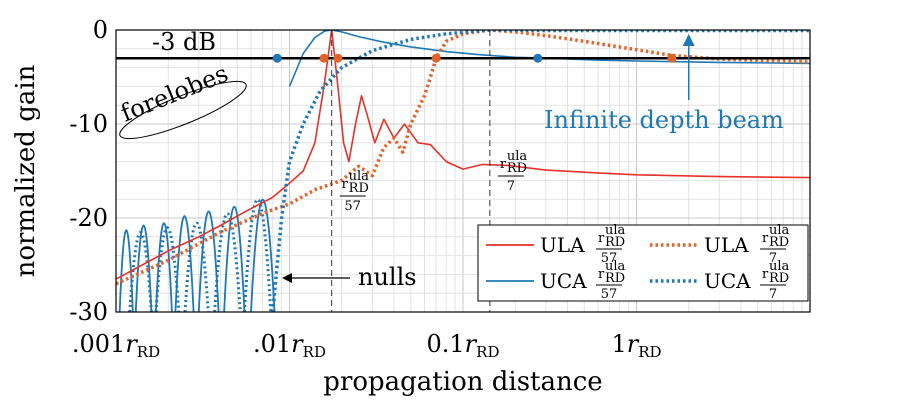 Image resolution: width=897 pixels, height=402 pixels. What do you see at coordinates (88, 218) in the screenshot?
I see `y-tick-label: -20` at bounding box center [88, 218].